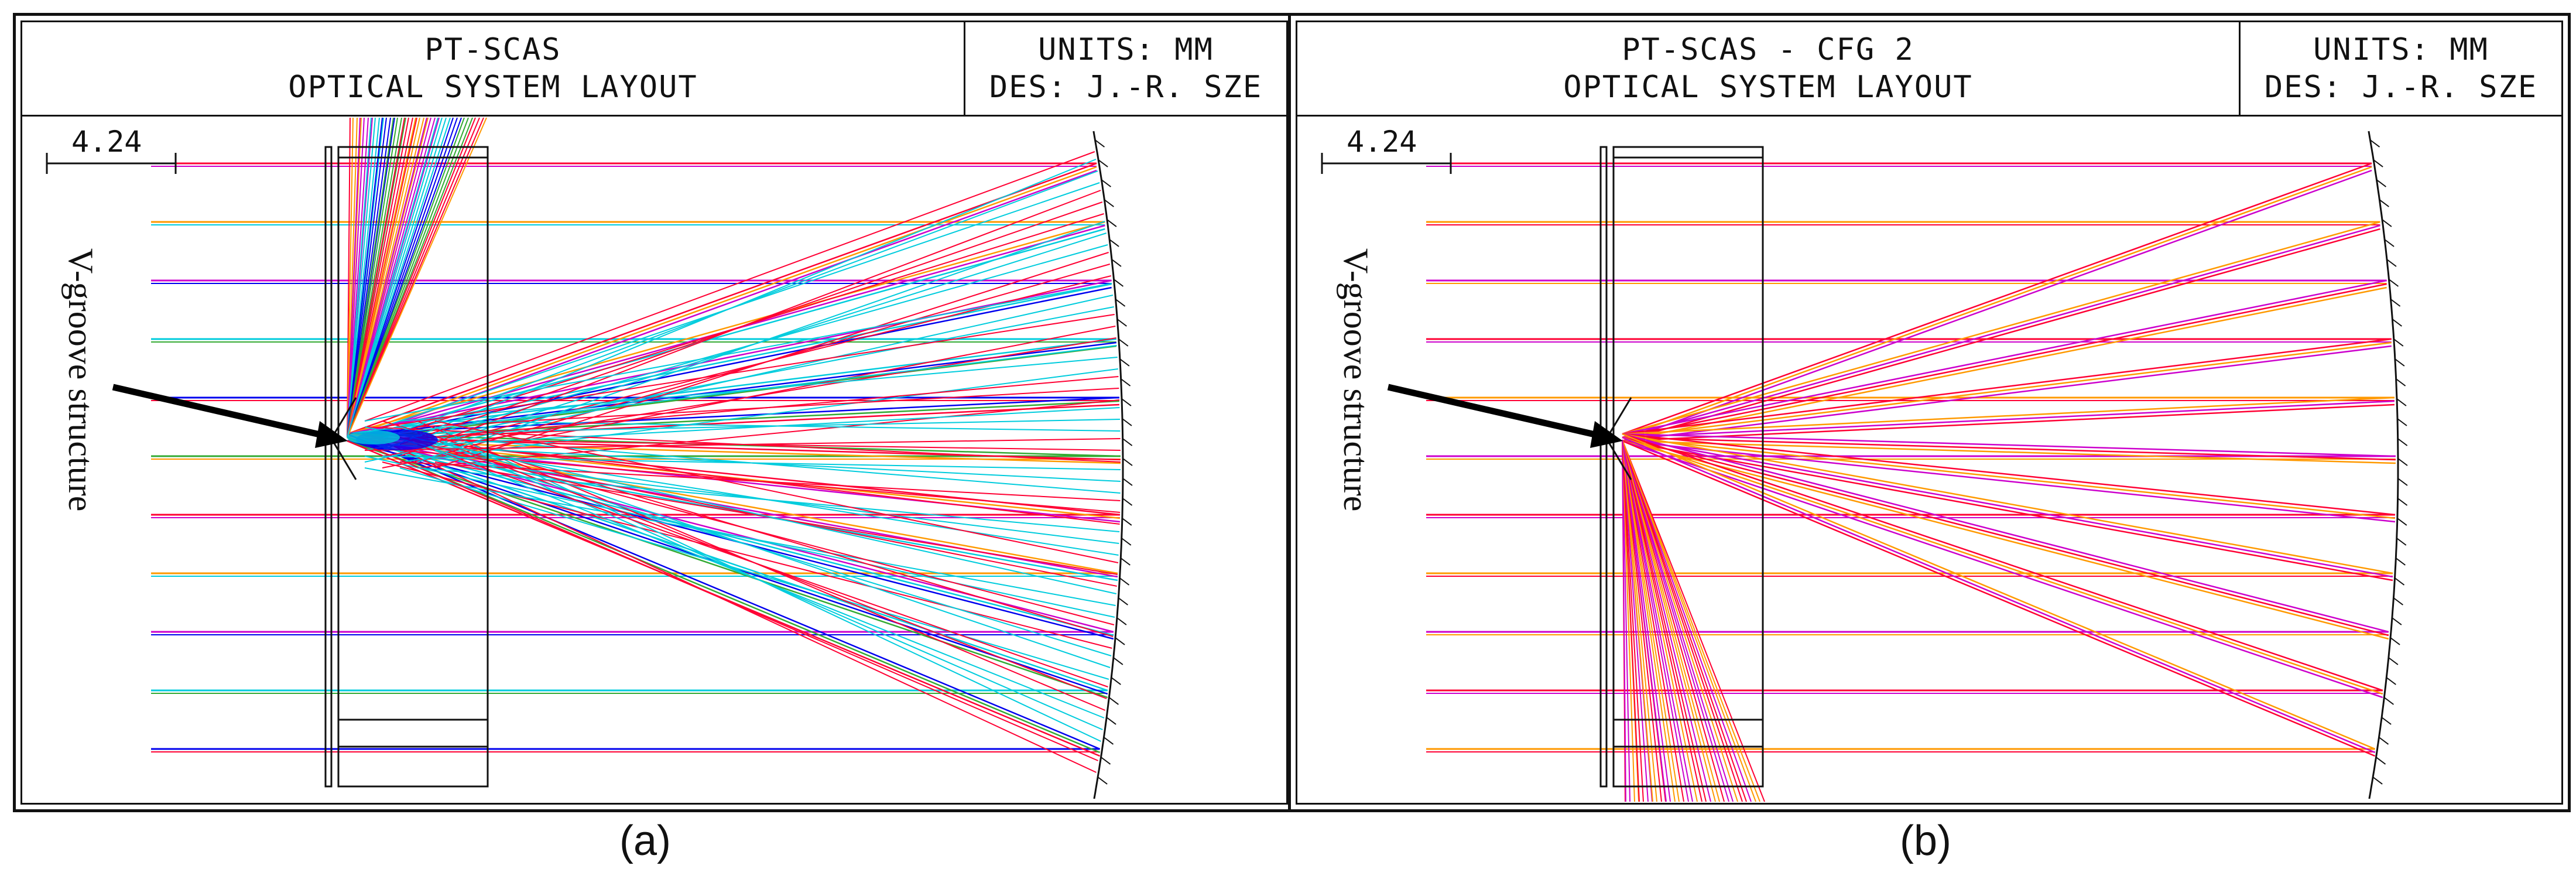 Image resolution: width=2576 pixels, height=886 pixels. I want to click on annotation-arrow, so click(230, 416).